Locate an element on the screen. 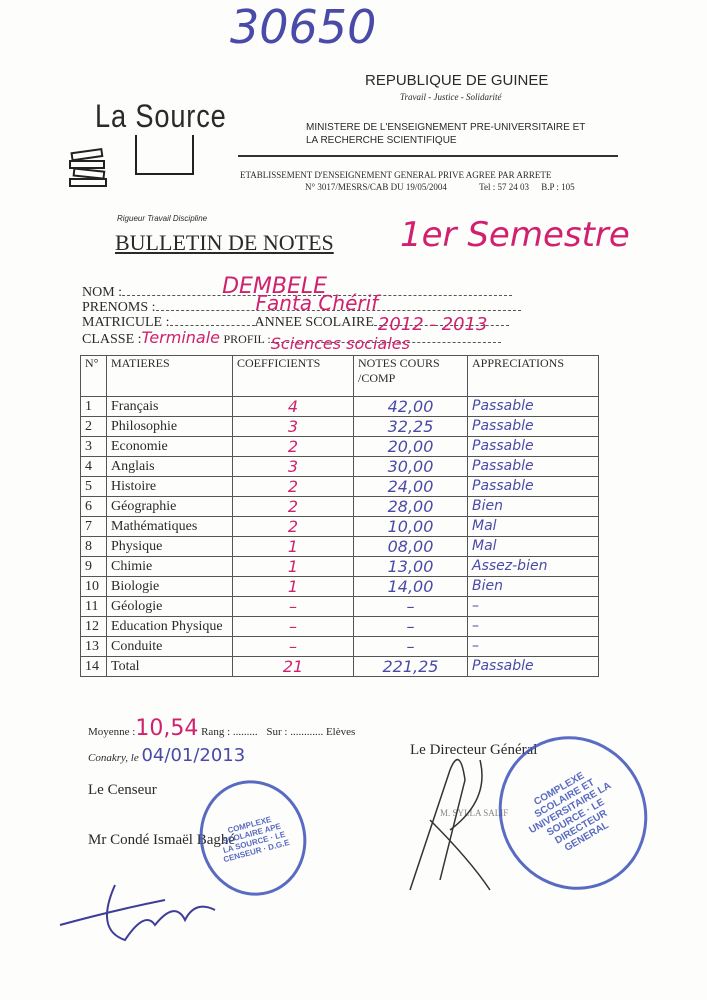 This screenshot has height=1000, width=707. ministry-line-2: LA RECHERCHE SCIENTIFIQUE is located at coordinates (381, 140).